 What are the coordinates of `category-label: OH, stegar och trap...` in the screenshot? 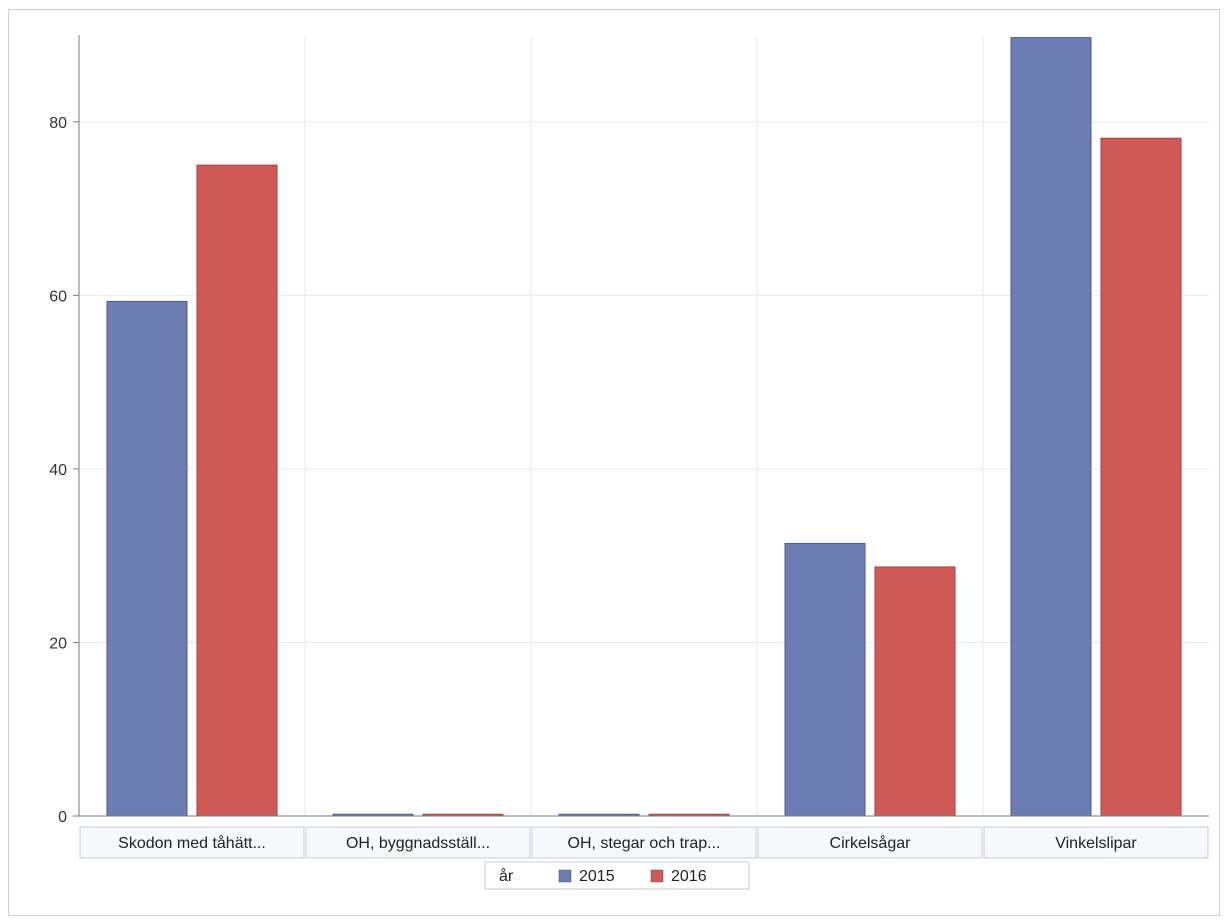 It's located at (644, 843).